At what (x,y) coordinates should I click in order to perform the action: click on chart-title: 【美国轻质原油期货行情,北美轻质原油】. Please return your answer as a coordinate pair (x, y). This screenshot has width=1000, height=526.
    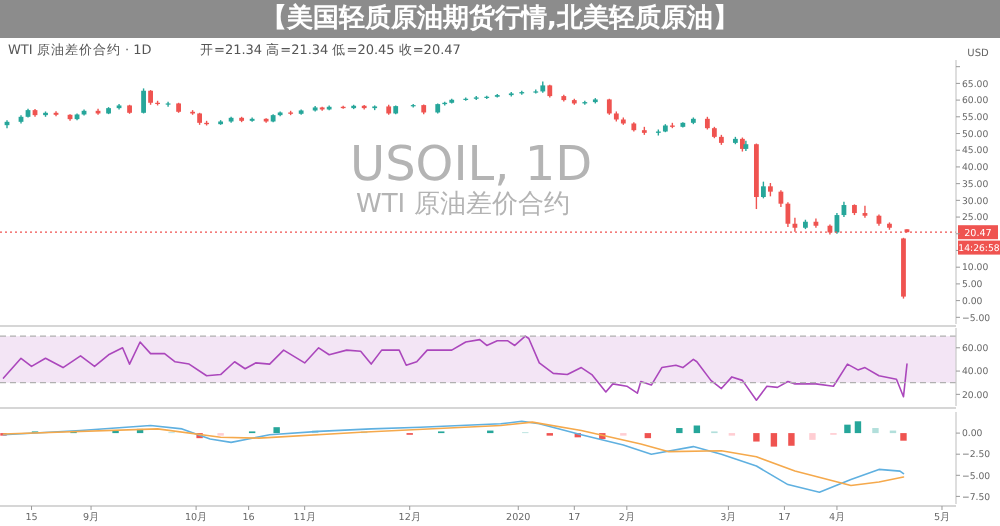
    Looking at the image, I should click on (500, 19).